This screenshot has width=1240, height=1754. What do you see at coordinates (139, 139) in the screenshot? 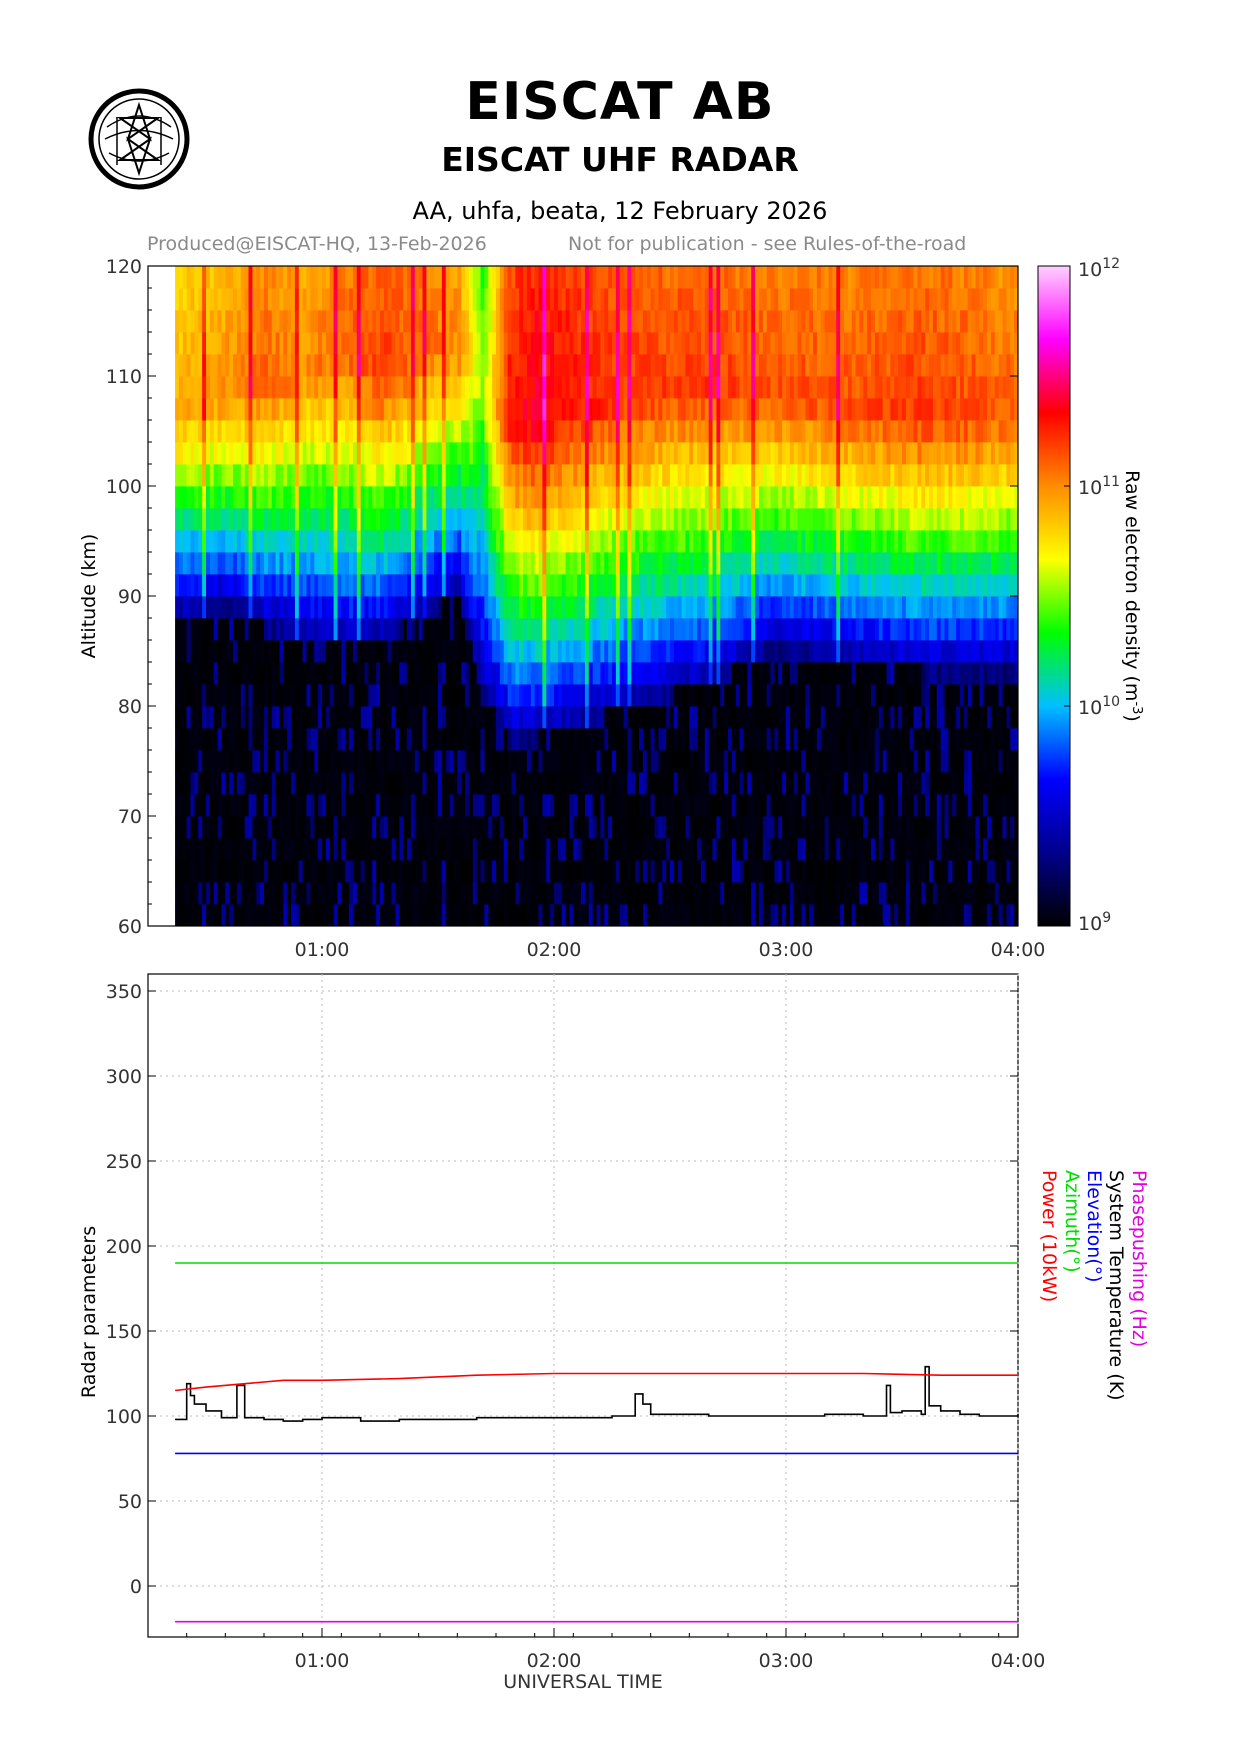
I see `eiscat-logo` at bounding box center [139, 139].